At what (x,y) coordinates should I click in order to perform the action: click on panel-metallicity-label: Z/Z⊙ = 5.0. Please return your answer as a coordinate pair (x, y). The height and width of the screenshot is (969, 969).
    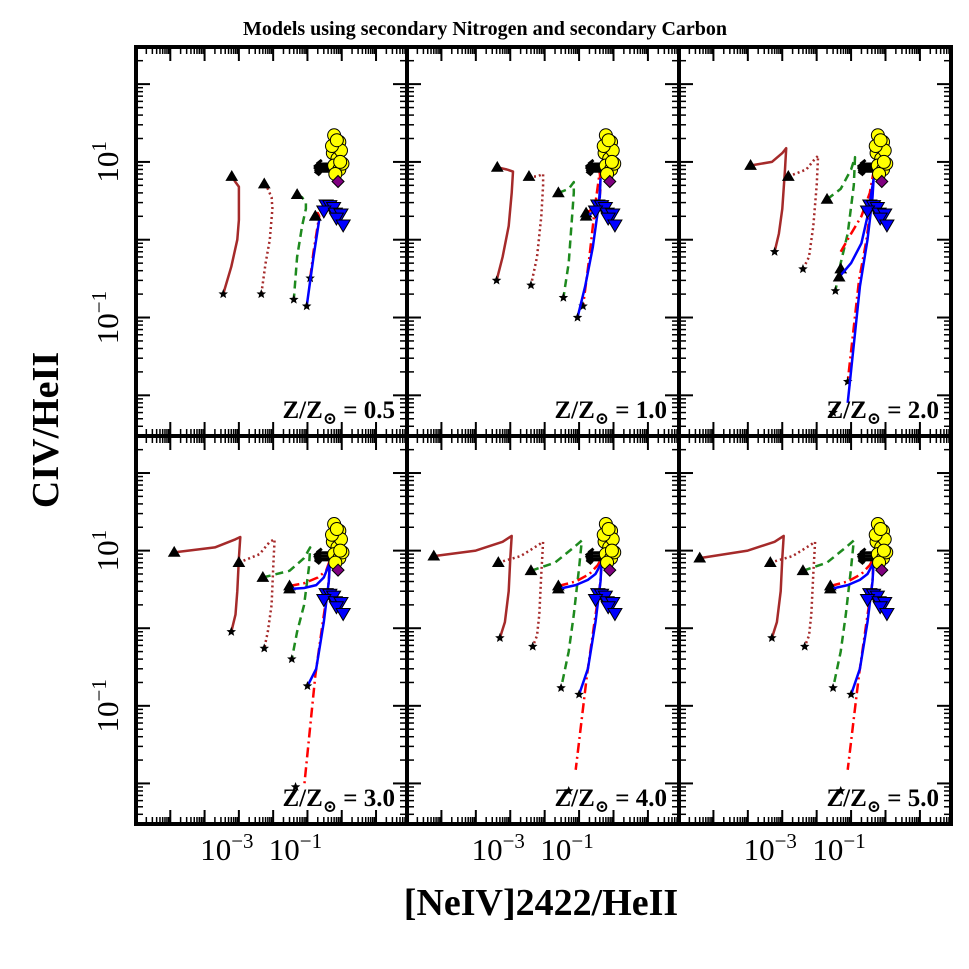
    Looking at the image, I should click on (882, 800).